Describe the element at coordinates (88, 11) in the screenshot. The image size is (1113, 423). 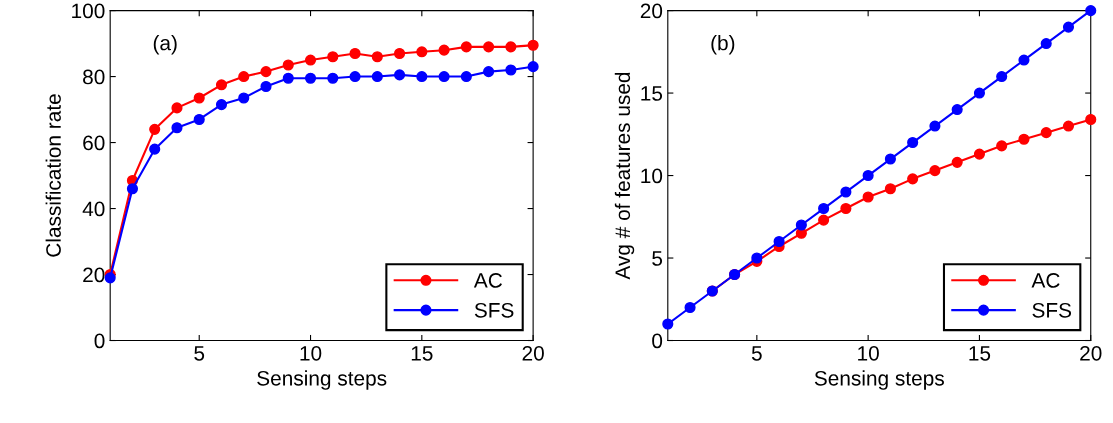
I see `y-tick-label: 100` at that location.